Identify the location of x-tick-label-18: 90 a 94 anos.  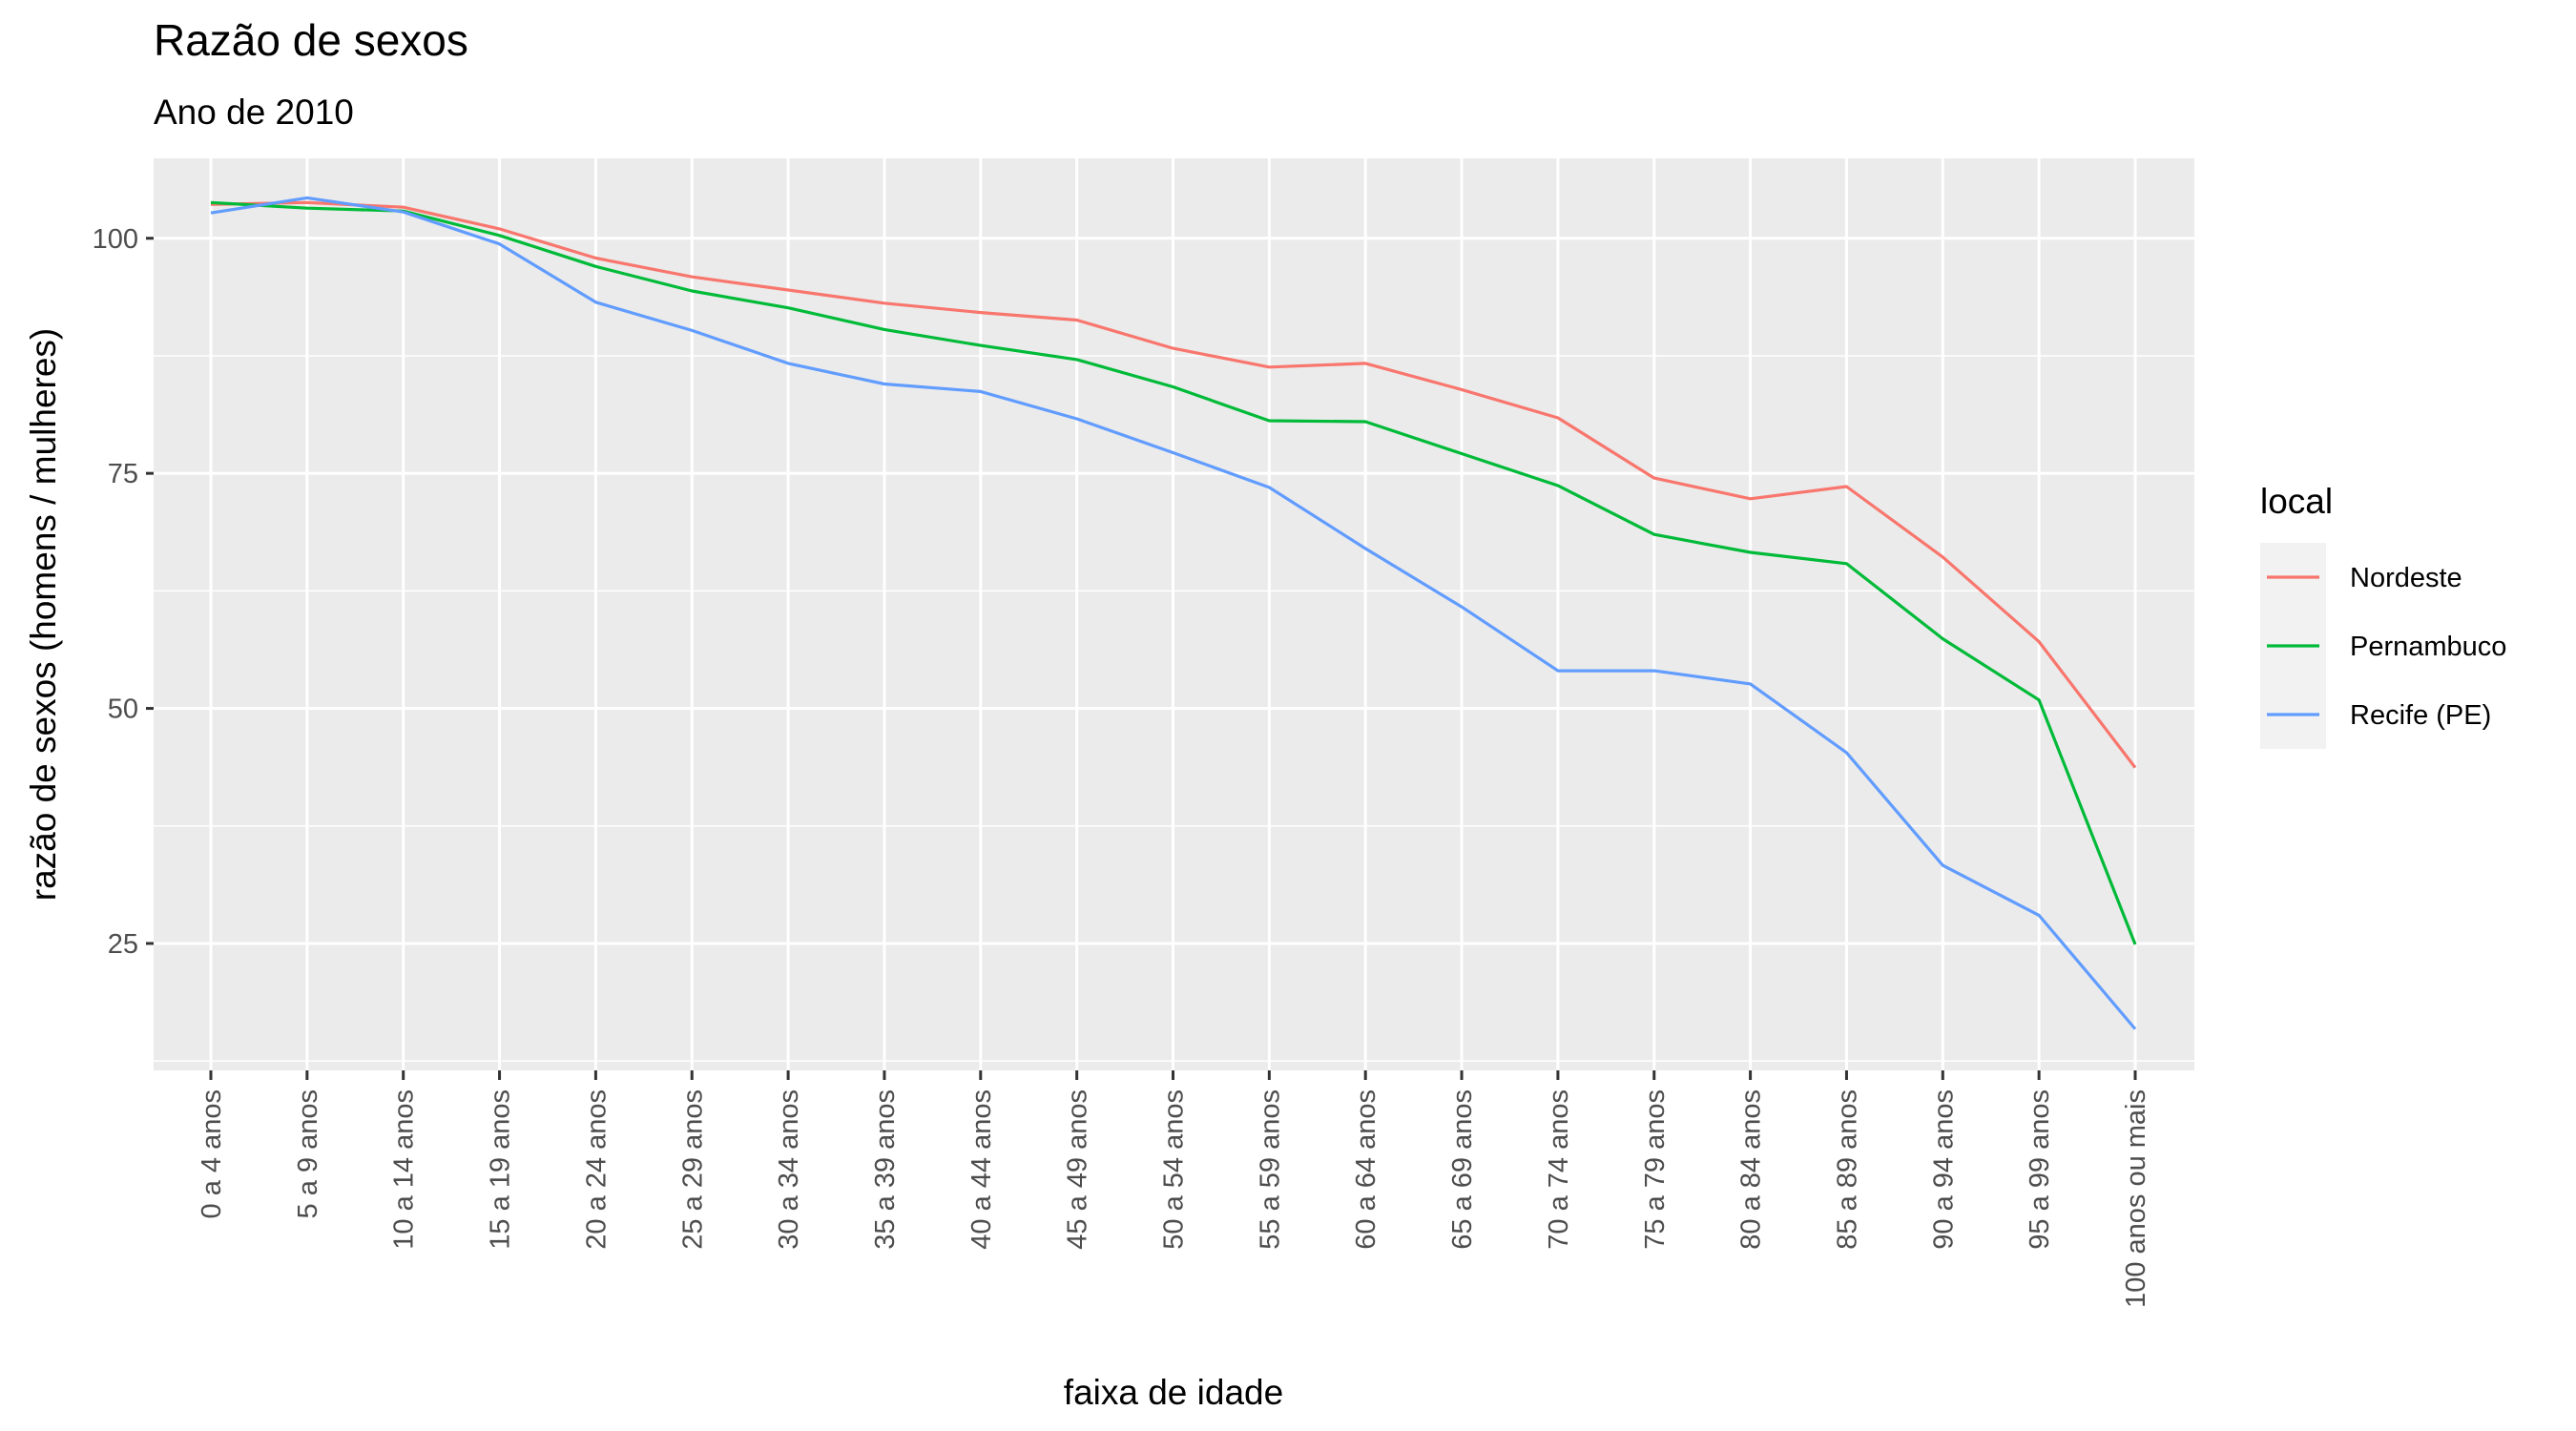
(1943, 1169).